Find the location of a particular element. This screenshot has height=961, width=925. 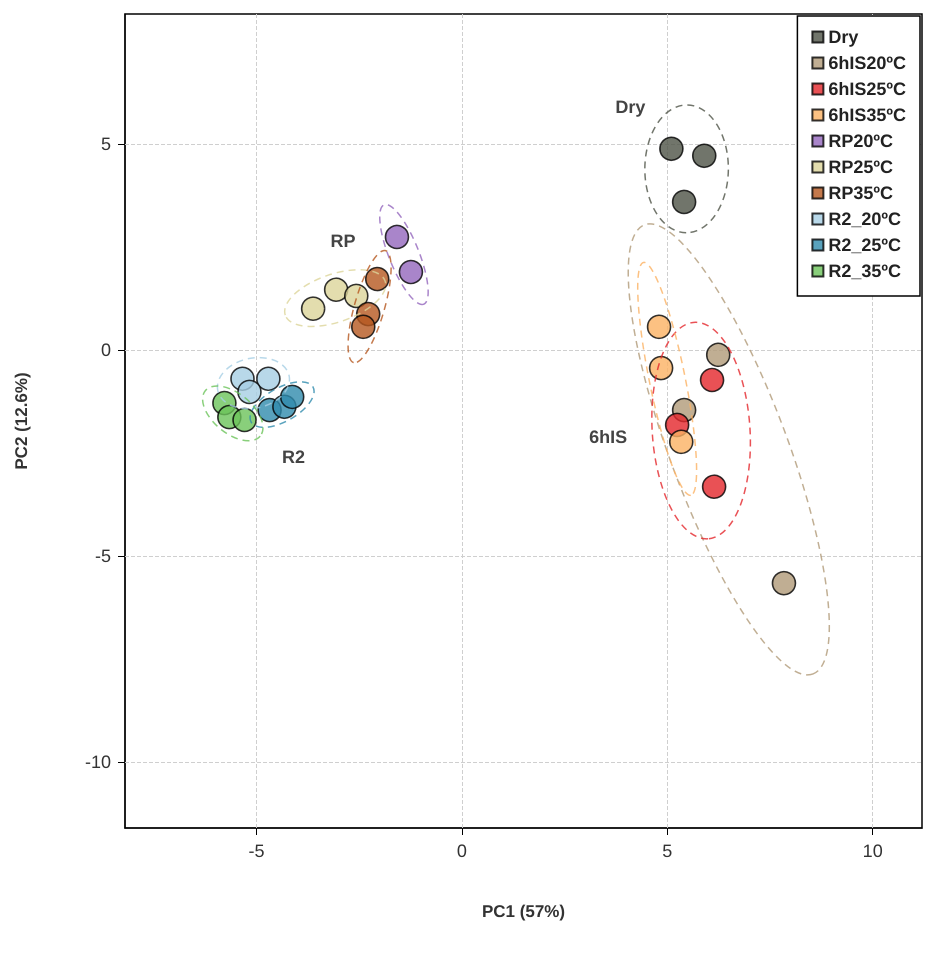

x-tick-label: 10 is located at coordinates (872, 851).